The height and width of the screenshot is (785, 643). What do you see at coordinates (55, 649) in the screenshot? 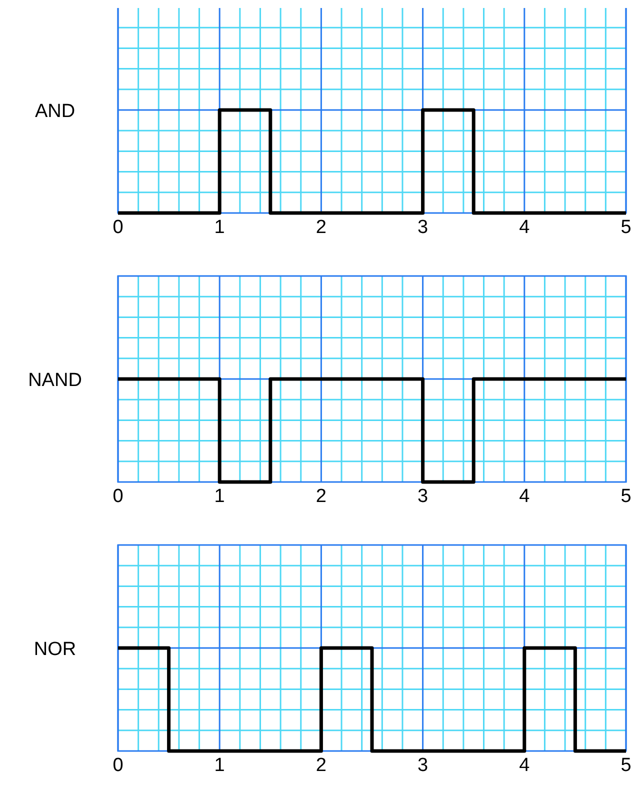
I see `y-axis-title: NOR` at bounding box center [55, 649].